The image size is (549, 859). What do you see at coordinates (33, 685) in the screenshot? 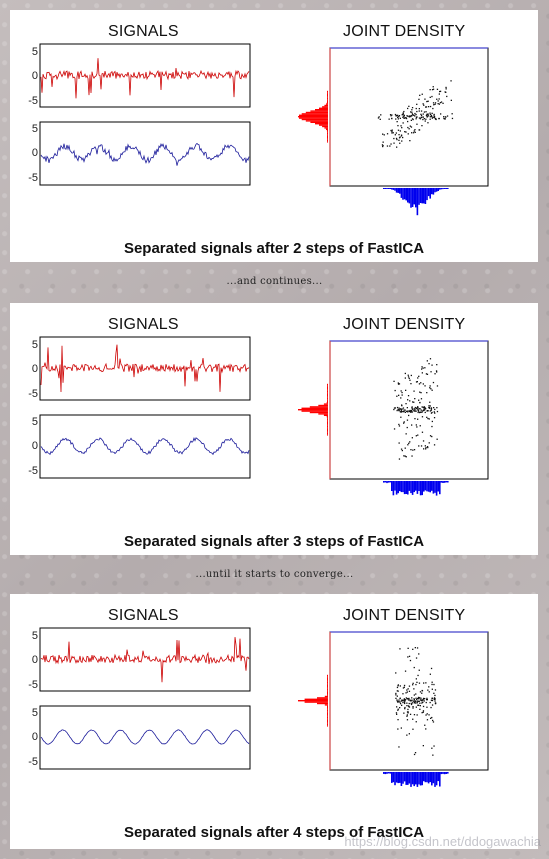
I see `tick-label: -5` at bounding box center [33, 685].